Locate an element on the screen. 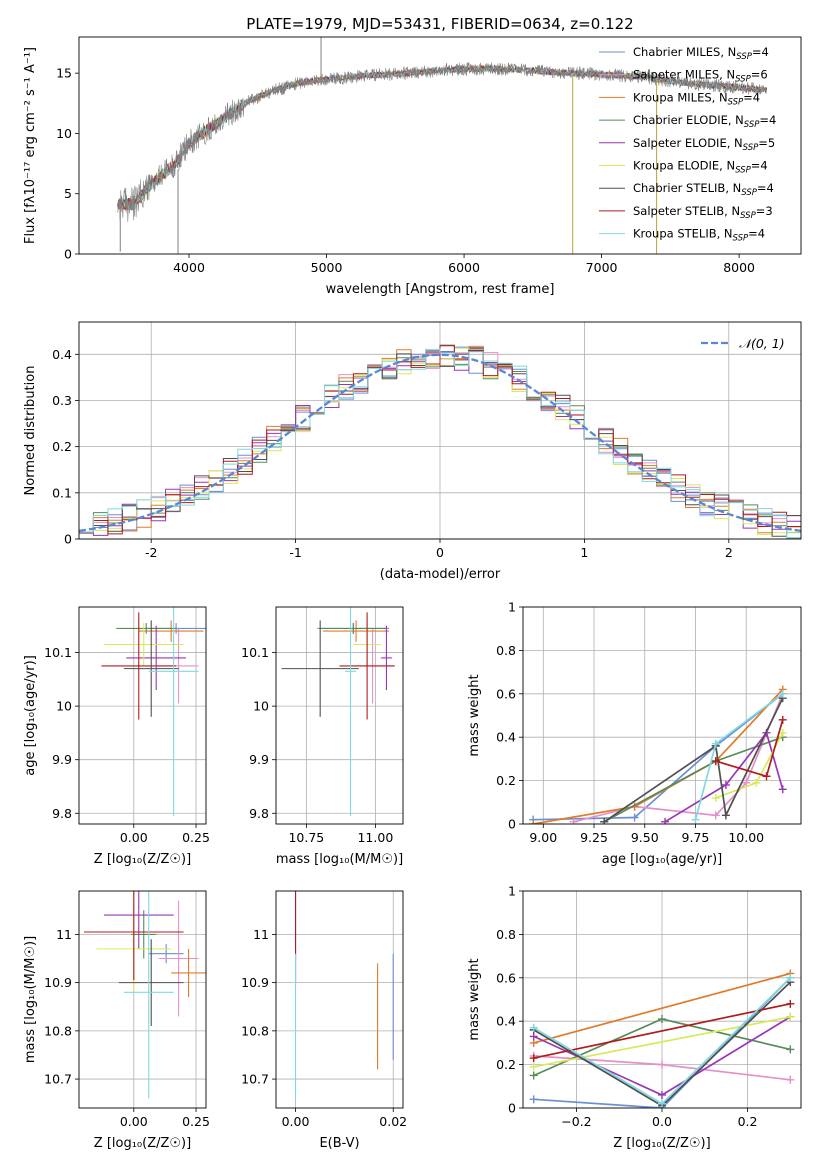 This screenshot has height=1170, width=819. x-tick-label: 10.75 is located at coordinates (306, 837).